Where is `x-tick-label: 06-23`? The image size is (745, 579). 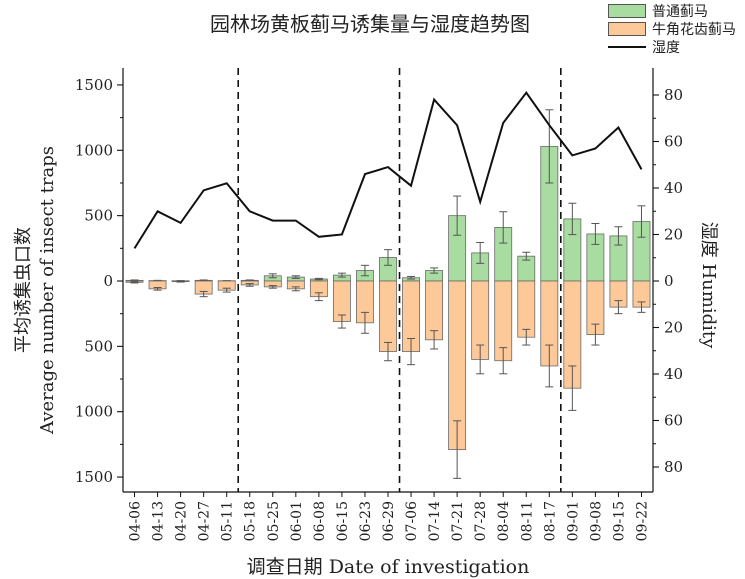 x-tick-label: 06-23 is located at coordinates (366, 521).